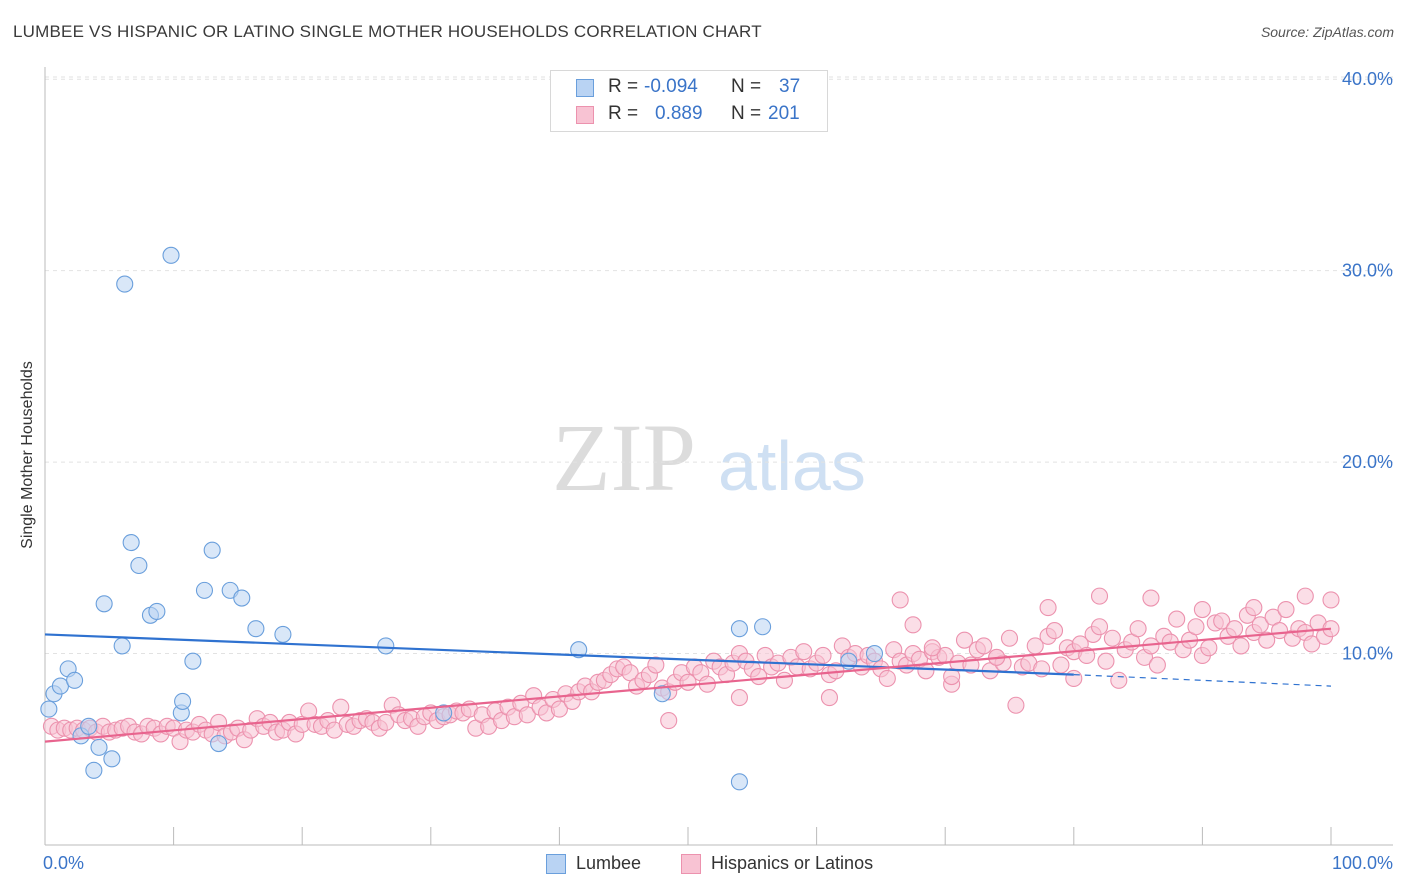  I want to click on lumbee-legend-swatch, so click(556, 864).